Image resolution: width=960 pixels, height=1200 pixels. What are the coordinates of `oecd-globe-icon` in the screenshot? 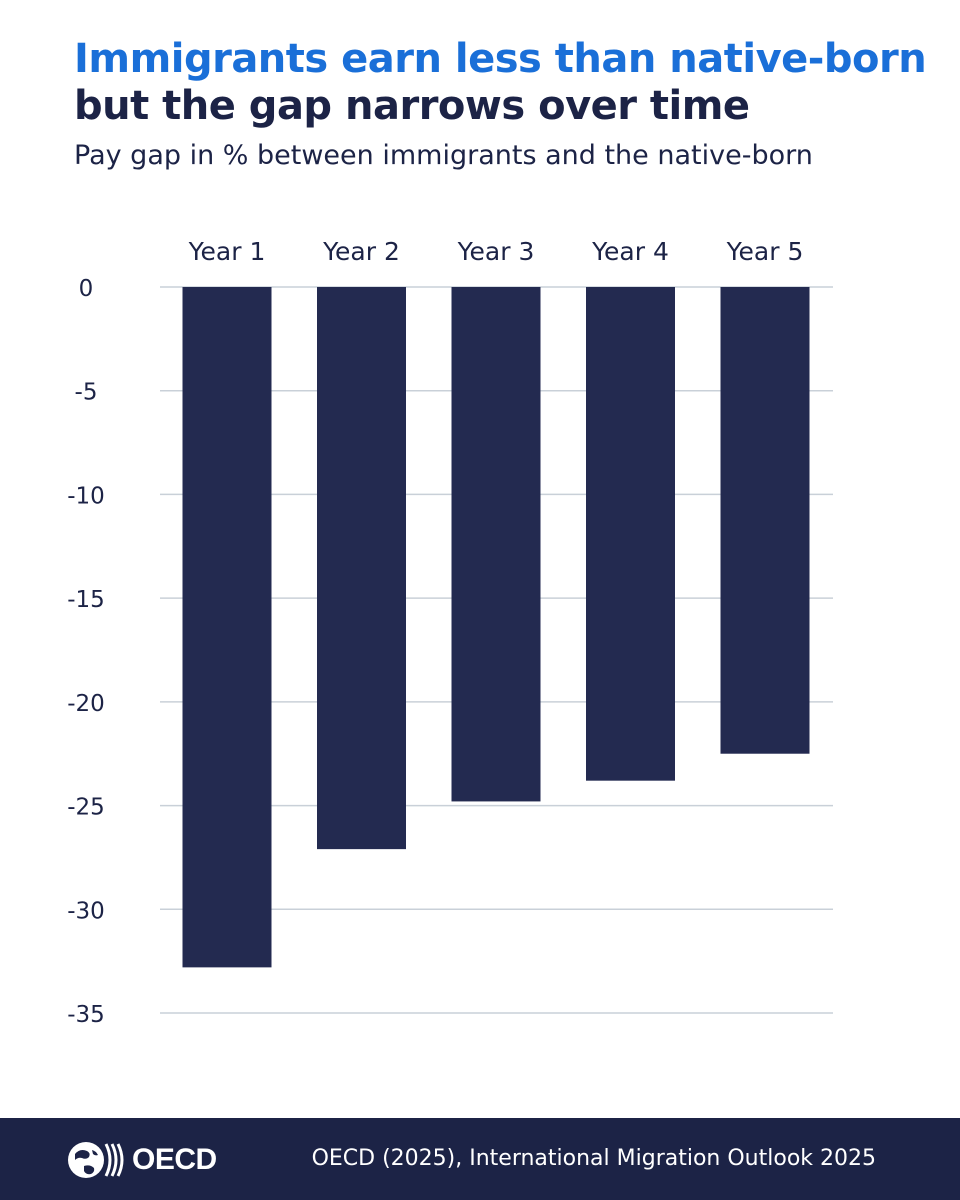 It's located at (96, 1160).